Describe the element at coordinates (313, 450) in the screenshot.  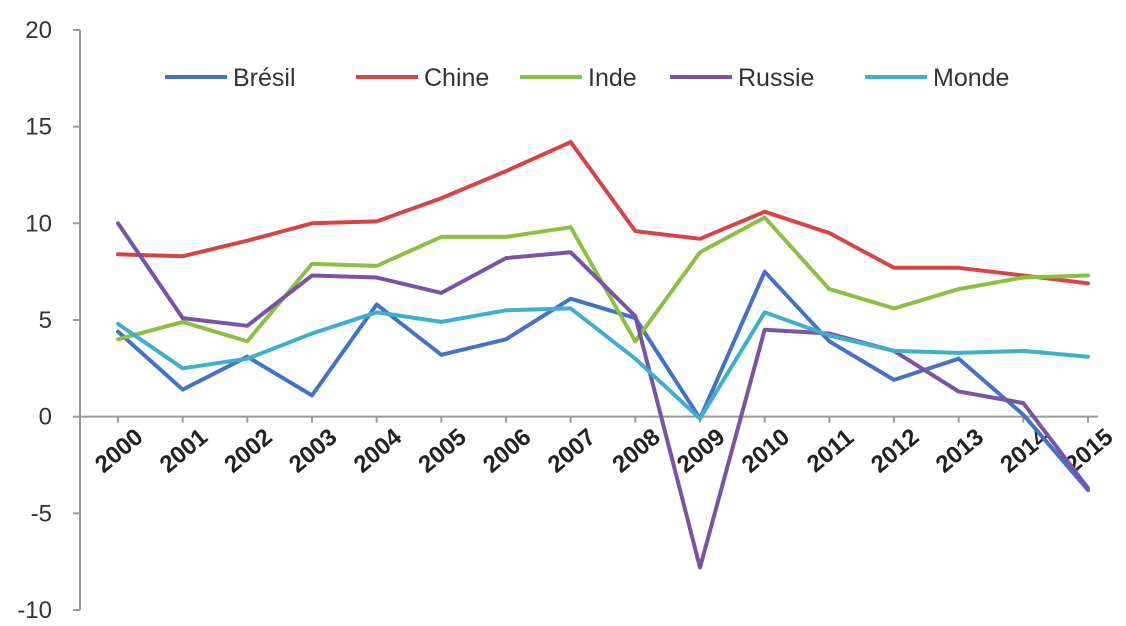
I see `x-tick-label: 2003` at that location.